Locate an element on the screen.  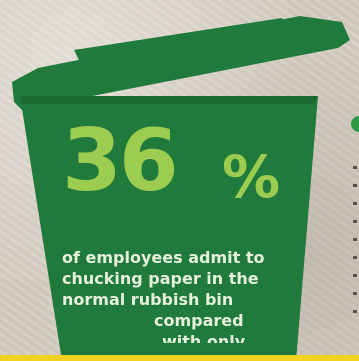
stat-line-4: compared is located at coordinates (199, 320).